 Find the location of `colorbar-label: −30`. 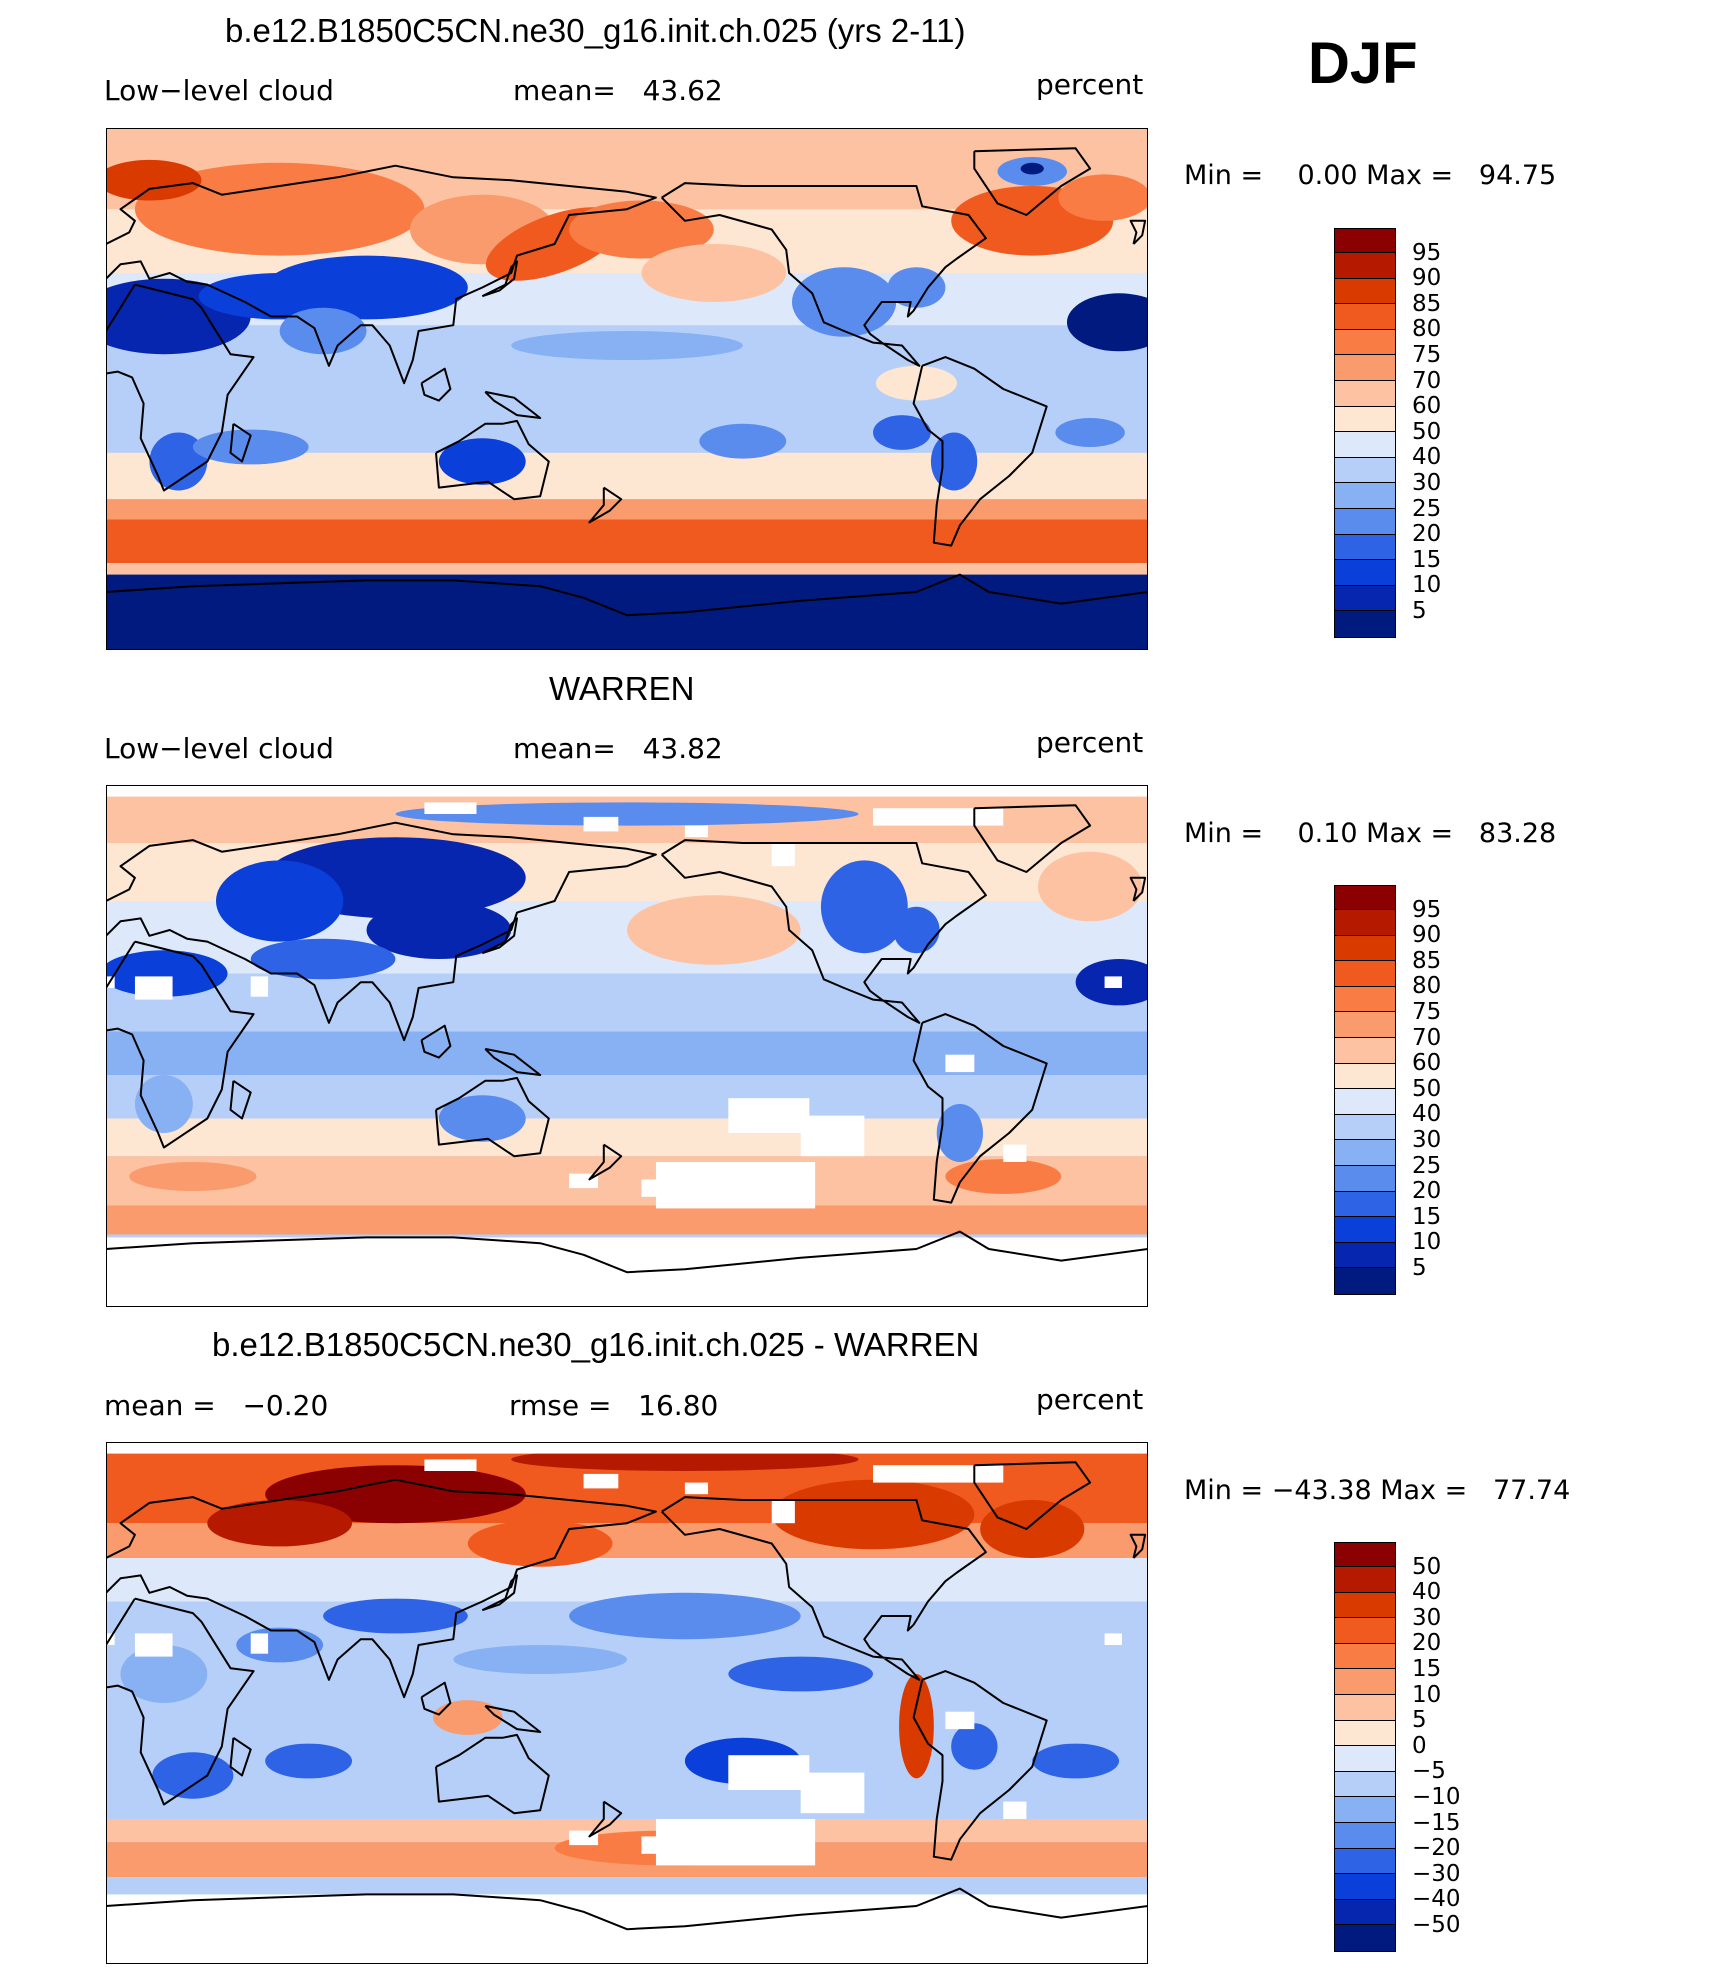

colorbar-label: −30 is located at coordinates (1436, 1873).